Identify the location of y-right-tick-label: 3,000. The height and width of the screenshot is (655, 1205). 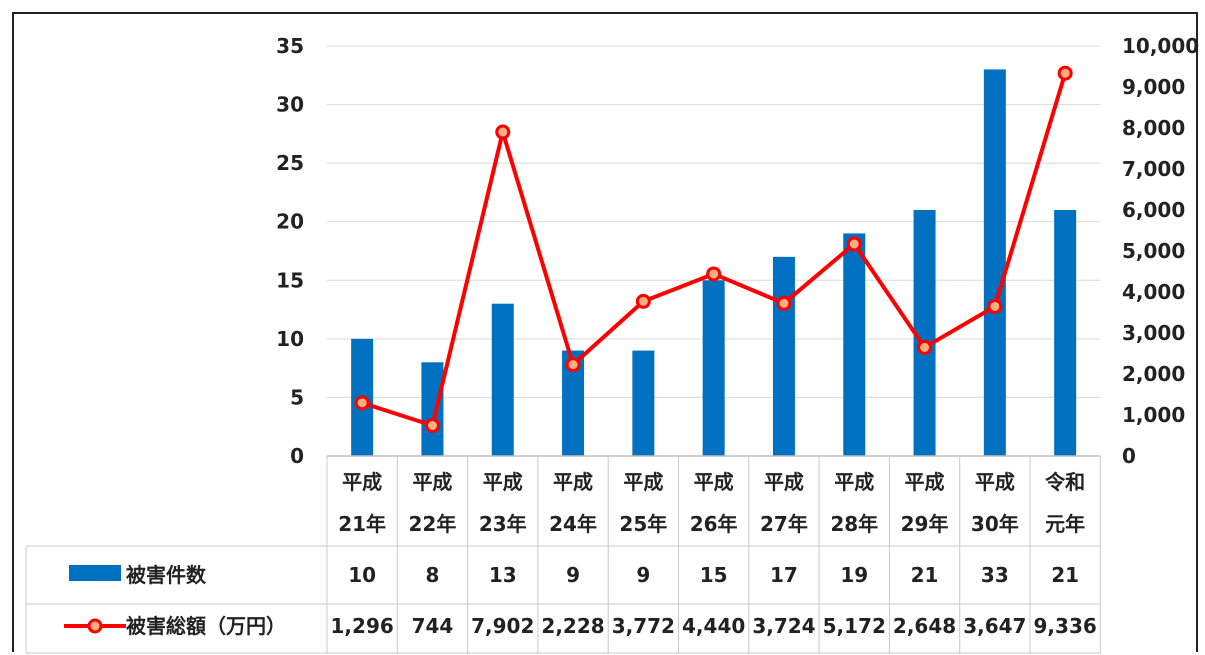
(1153, 333).